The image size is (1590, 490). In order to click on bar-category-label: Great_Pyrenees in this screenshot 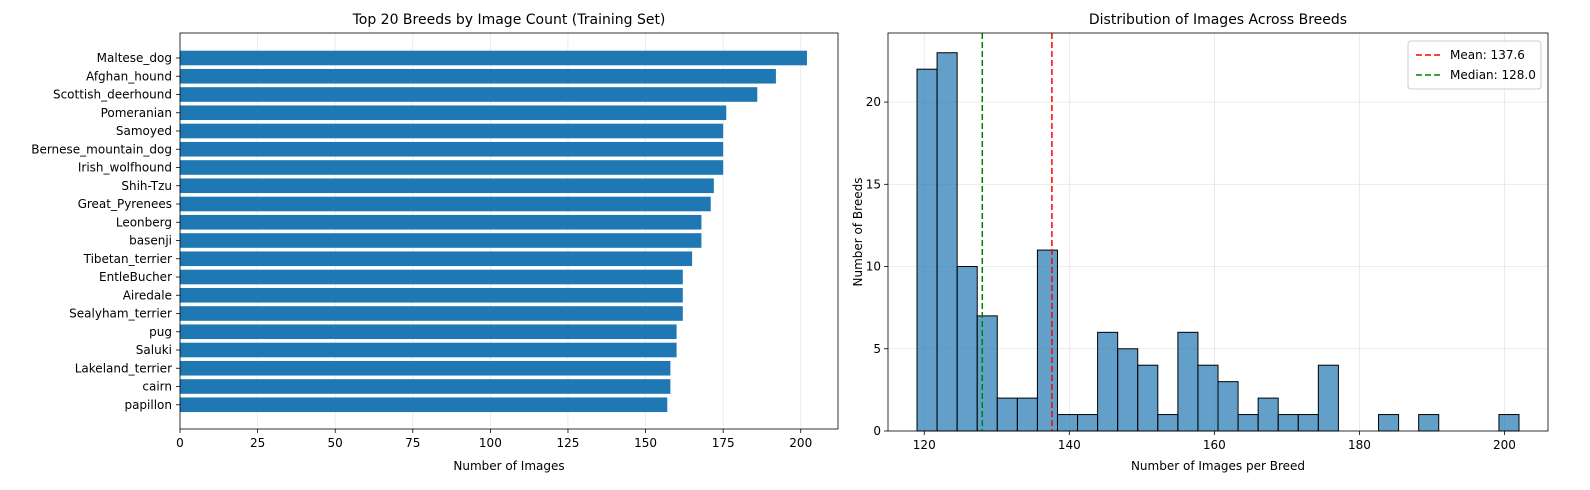, I will do `click(125, 204)`.